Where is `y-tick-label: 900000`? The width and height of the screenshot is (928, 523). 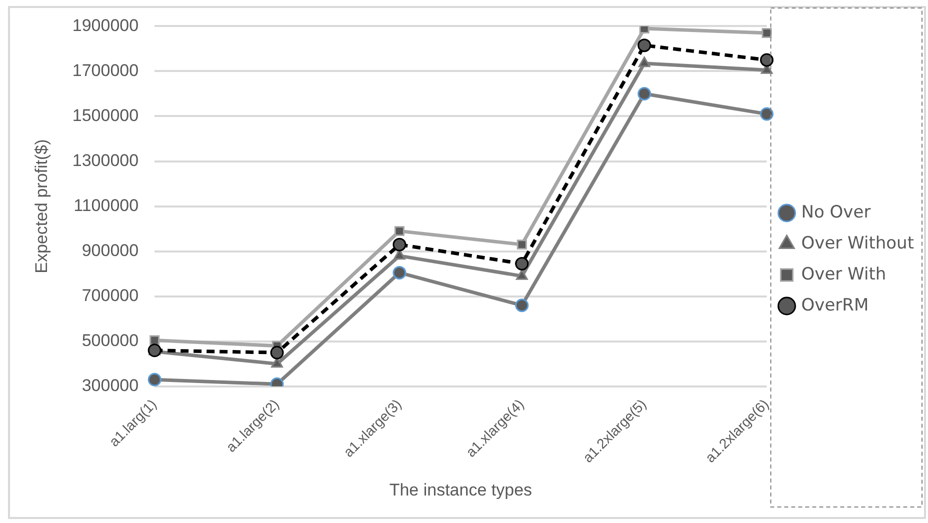 y-tick-label: 900000 is located at coordinates (110, 250).